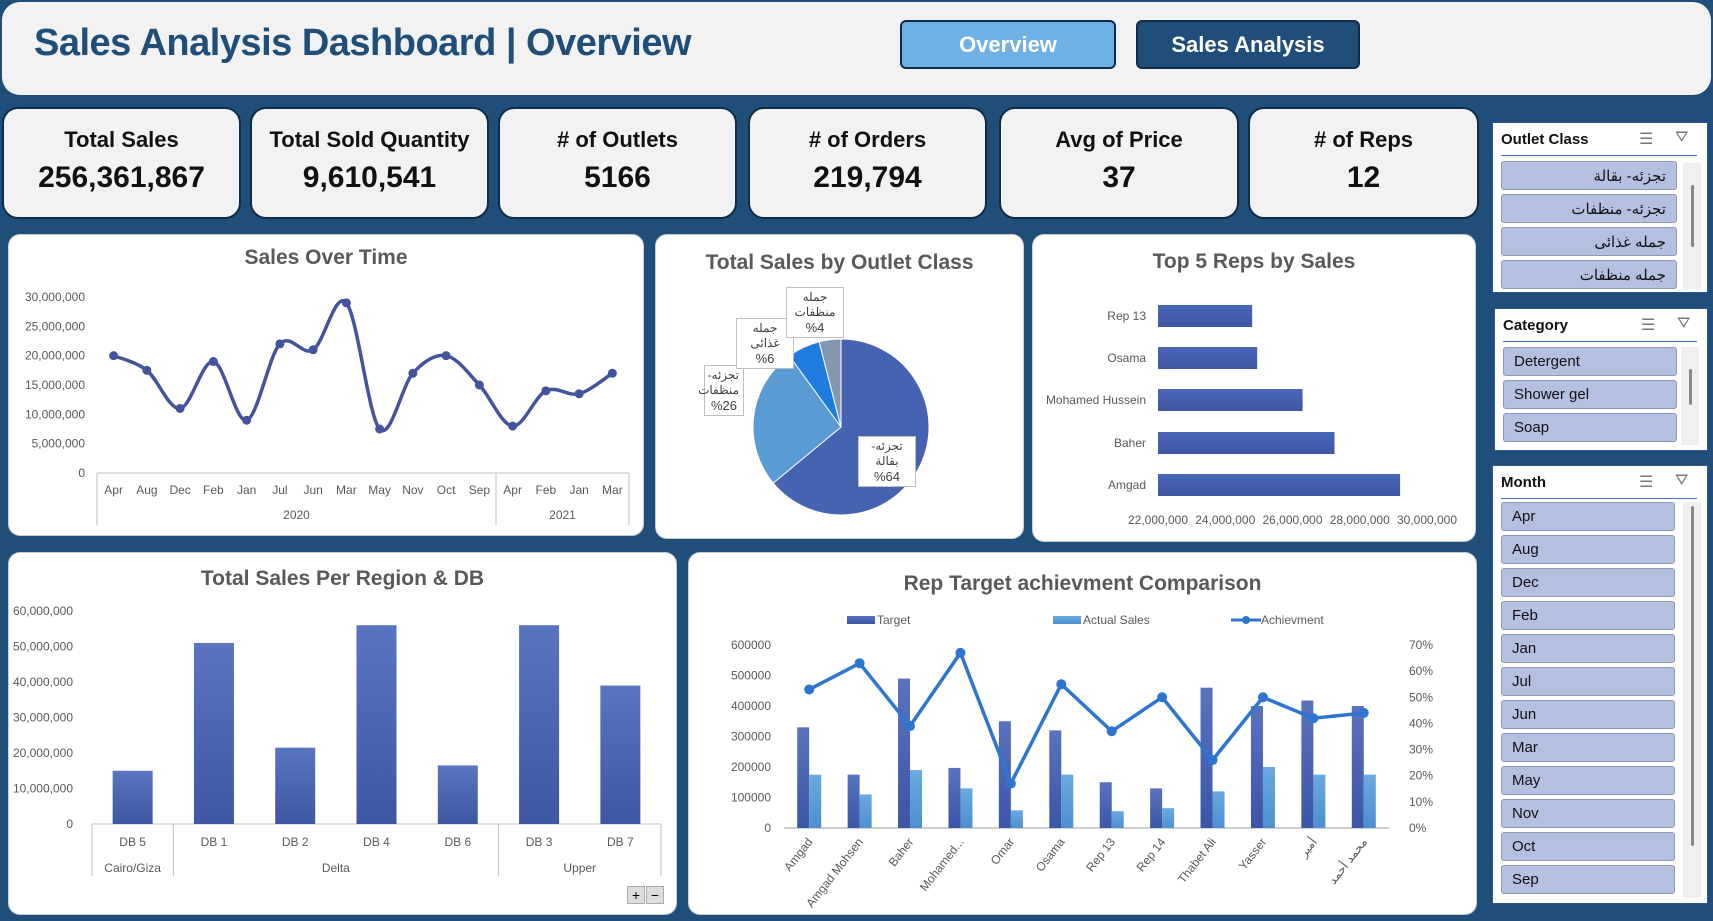 This screenshot has height=921, width=1713. Describe the element at coordinates (617, 163) in the screenshot. I see `kpi-outlets: # of Outlets 5166` at that location.